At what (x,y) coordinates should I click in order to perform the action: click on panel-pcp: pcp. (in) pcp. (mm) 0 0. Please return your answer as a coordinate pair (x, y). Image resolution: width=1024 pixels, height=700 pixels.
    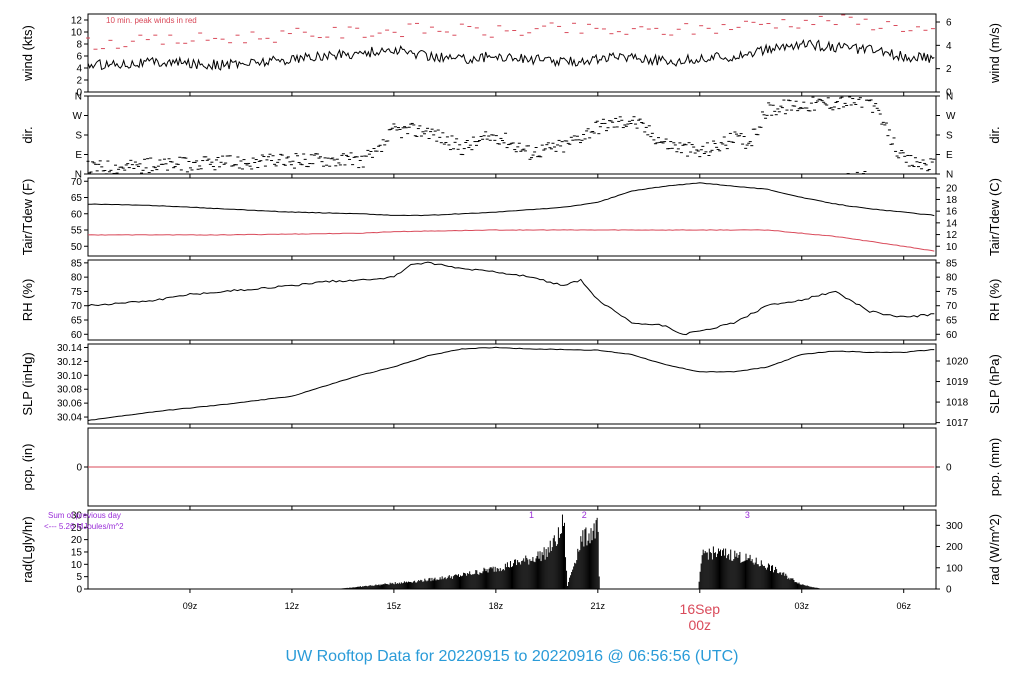
    Looking at the image, I should click on (511, 468).